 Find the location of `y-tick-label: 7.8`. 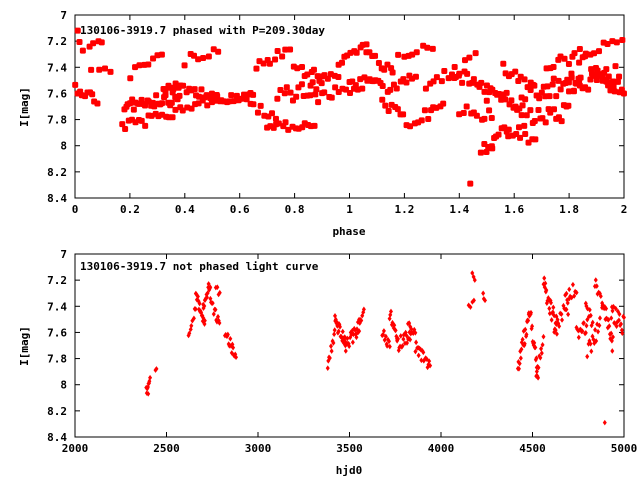

y-tick-label: 7.8 is located at coordinates (57, 359).